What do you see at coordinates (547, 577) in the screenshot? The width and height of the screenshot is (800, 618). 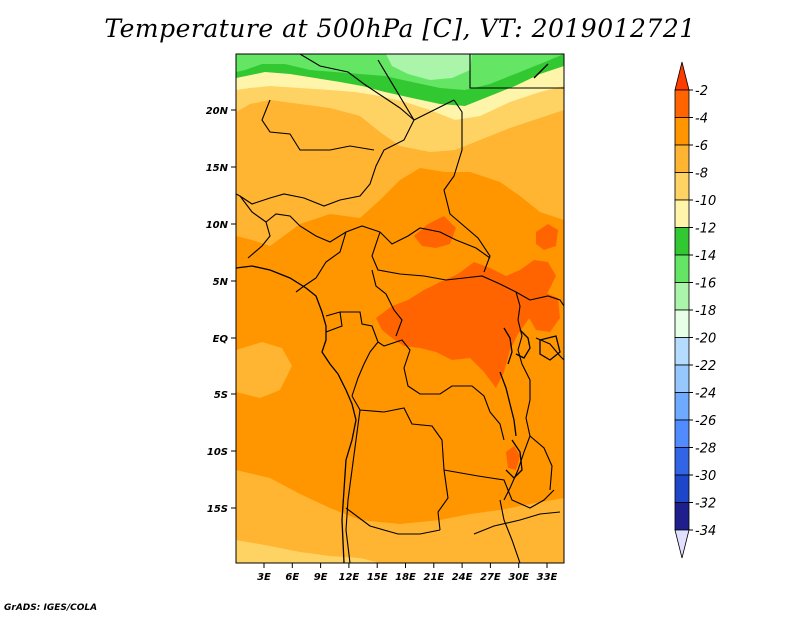 I see `lon-tick-label: 33E` at bounding box center [547, 577].